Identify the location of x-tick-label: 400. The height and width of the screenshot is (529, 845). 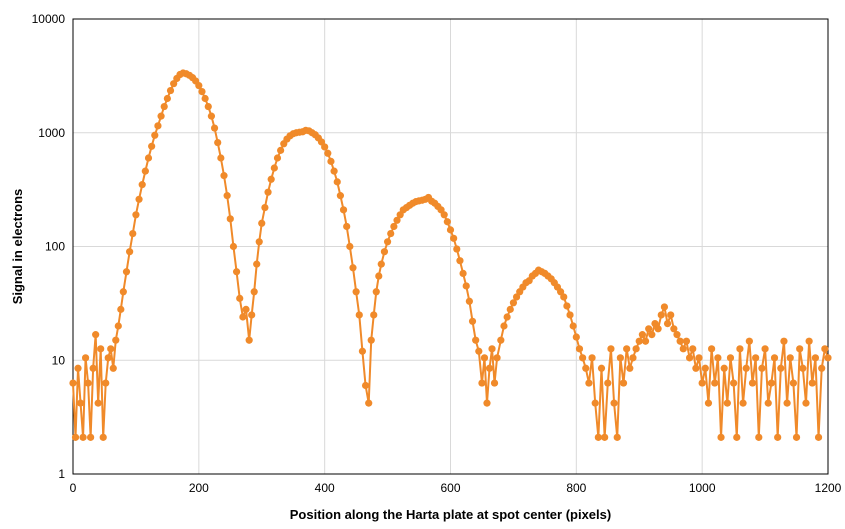
(325, 488).